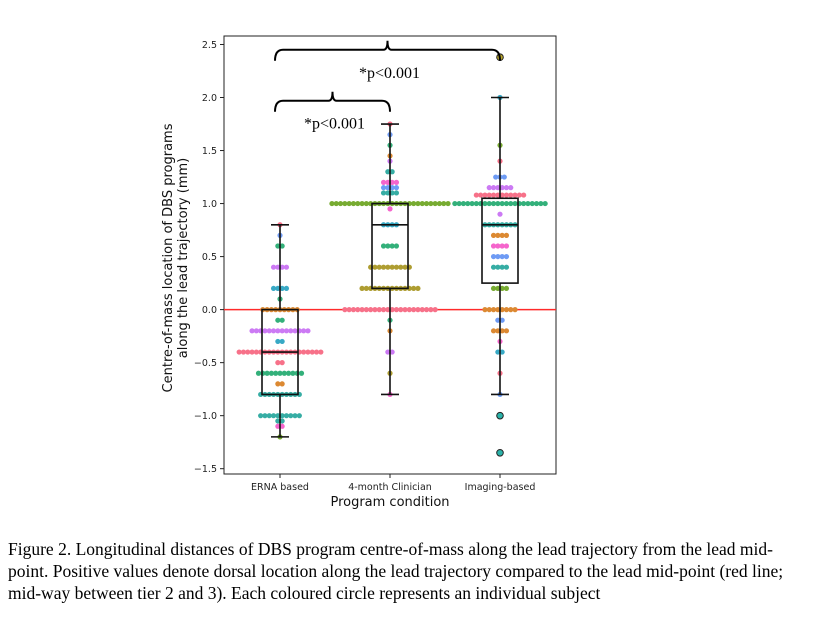 The height and width of the screenshot is (637, 817). I want to click on x-axis-label: Program condition, so click(389, 502).